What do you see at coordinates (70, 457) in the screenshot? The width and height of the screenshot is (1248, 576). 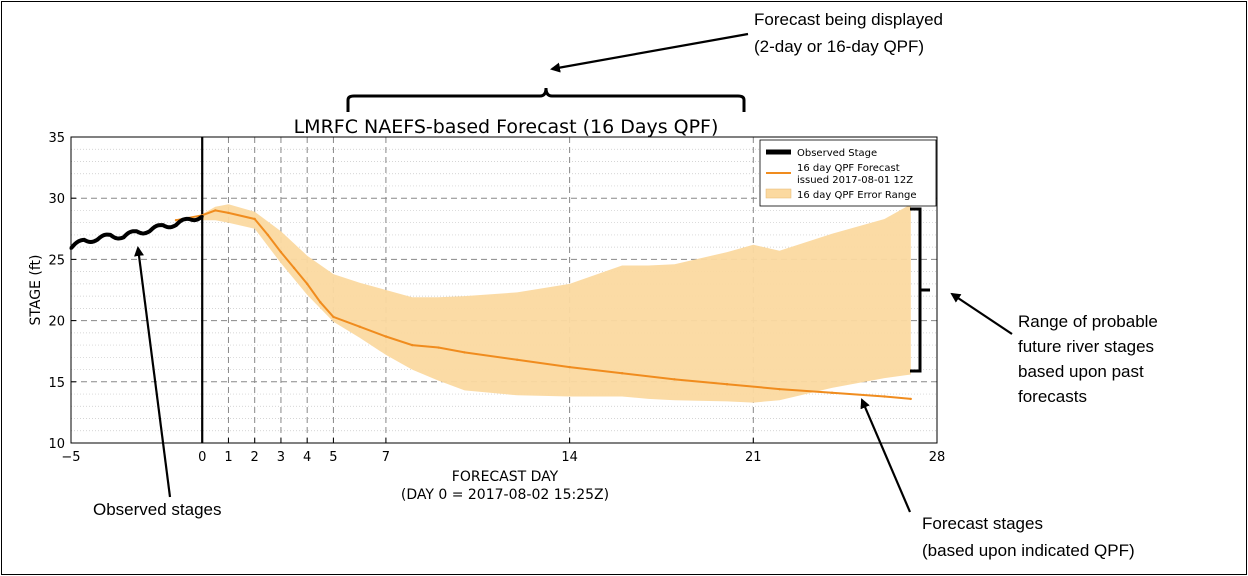 I see `x-tick-label: −5` at bounding box center [70, 457].